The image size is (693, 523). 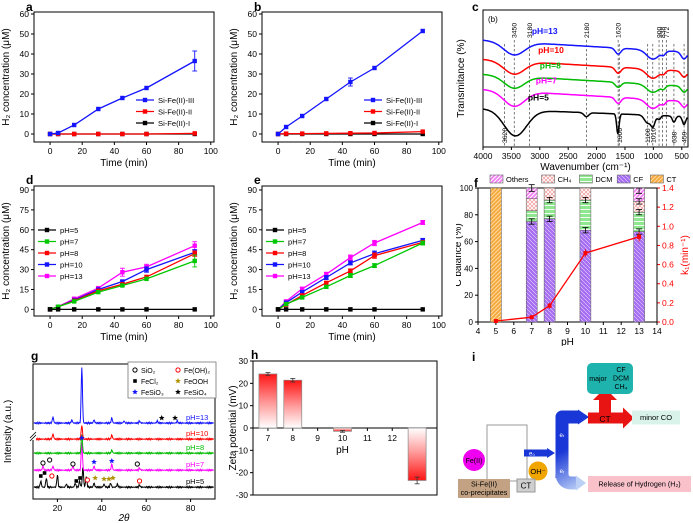 I want to click on svg-text: 2000, so click(x=596, y=156).